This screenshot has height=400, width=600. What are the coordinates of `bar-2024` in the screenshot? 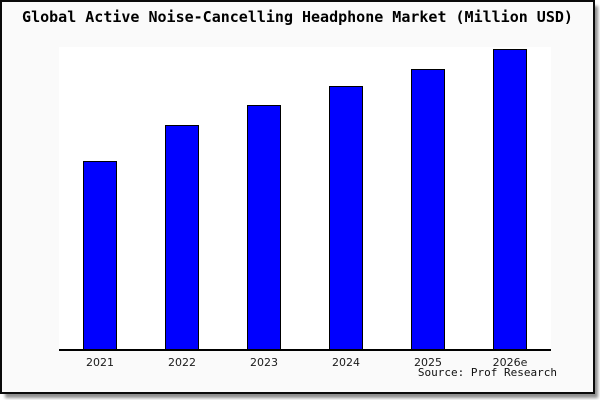 It's located at (346, 217).